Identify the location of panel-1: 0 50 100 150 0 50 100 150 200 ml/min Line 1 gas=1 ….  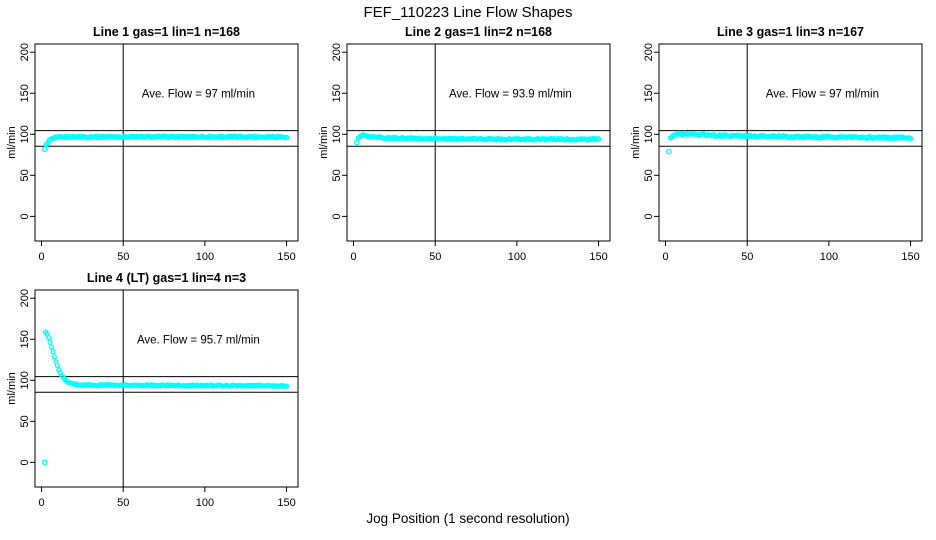
(152, 144).